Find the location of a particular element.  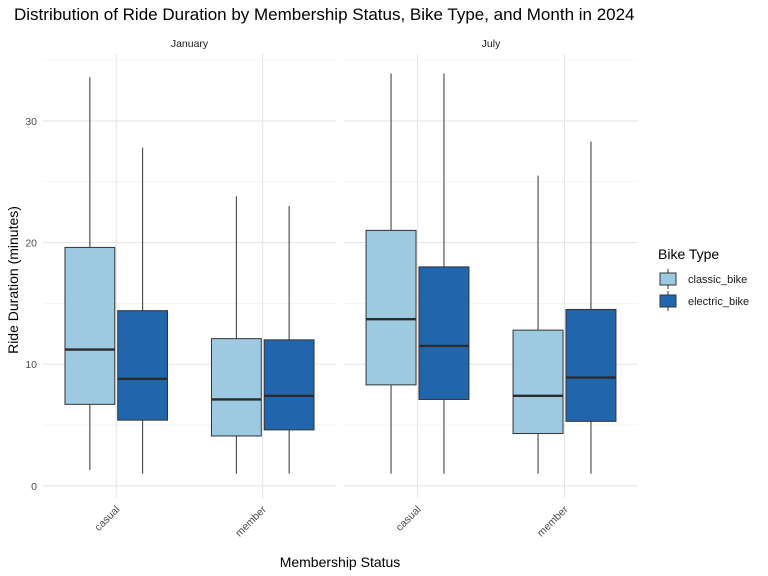

facet-strip-label: January is located at coordinates (190, 44).